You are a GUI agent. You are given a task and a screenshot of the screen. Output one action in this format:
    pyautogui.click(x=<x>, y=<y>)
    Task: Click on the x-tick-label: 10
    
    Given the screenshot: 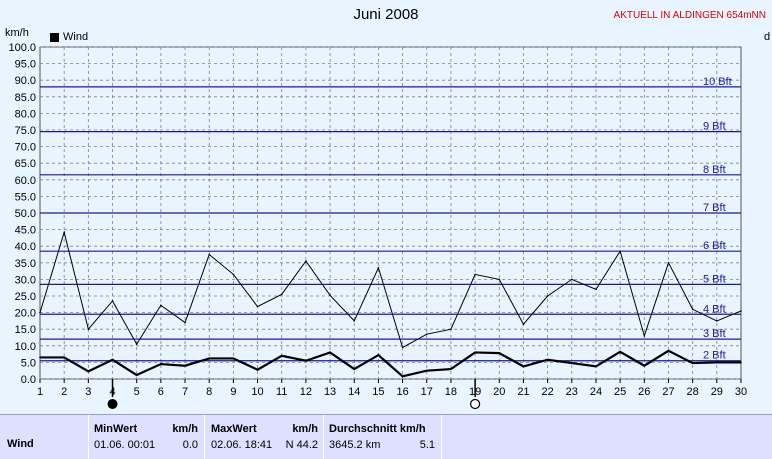 What is the action you would take?
    pyautogui.click(x=257, y=392)
    